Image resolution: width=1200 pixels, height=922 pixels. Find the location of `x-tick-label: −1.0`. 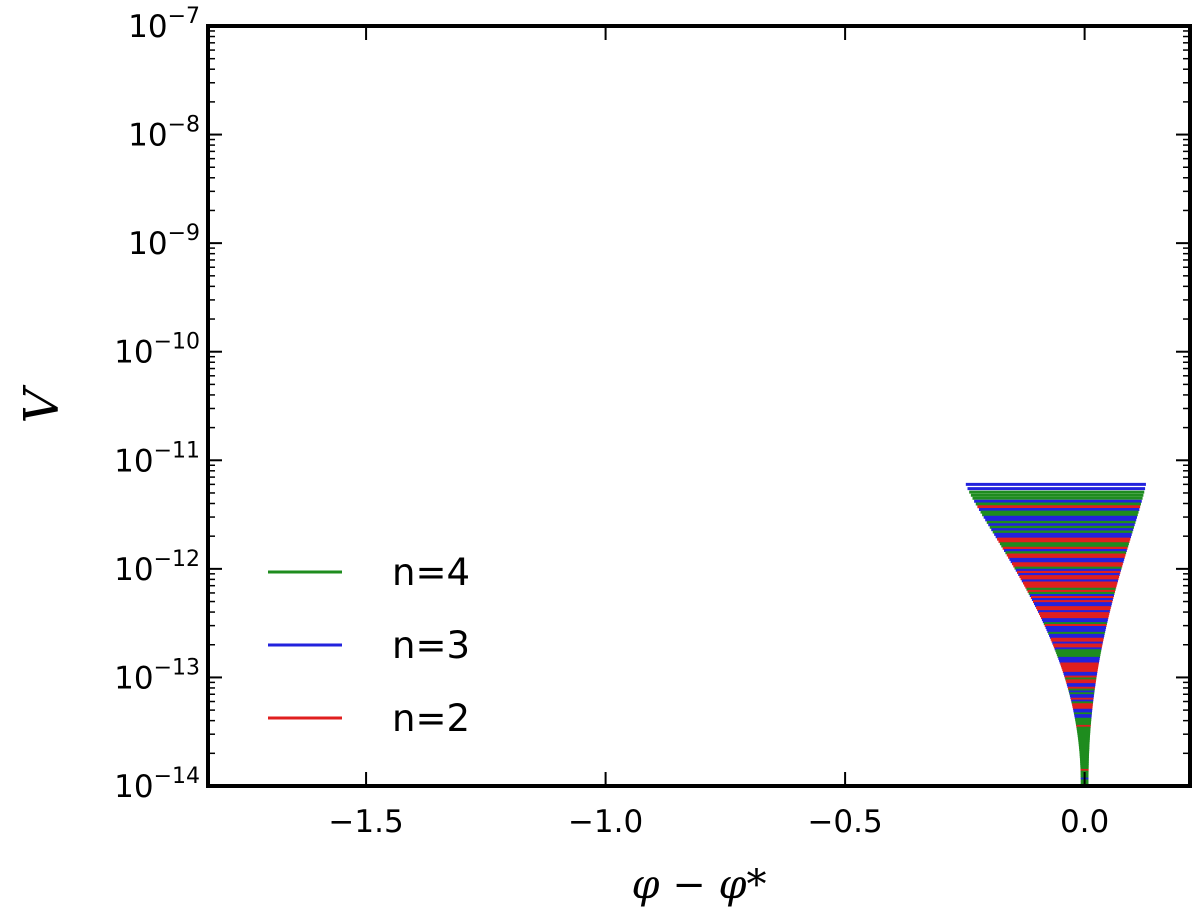

x-tick-label: −1.0 is located at coordinates (605, 822).